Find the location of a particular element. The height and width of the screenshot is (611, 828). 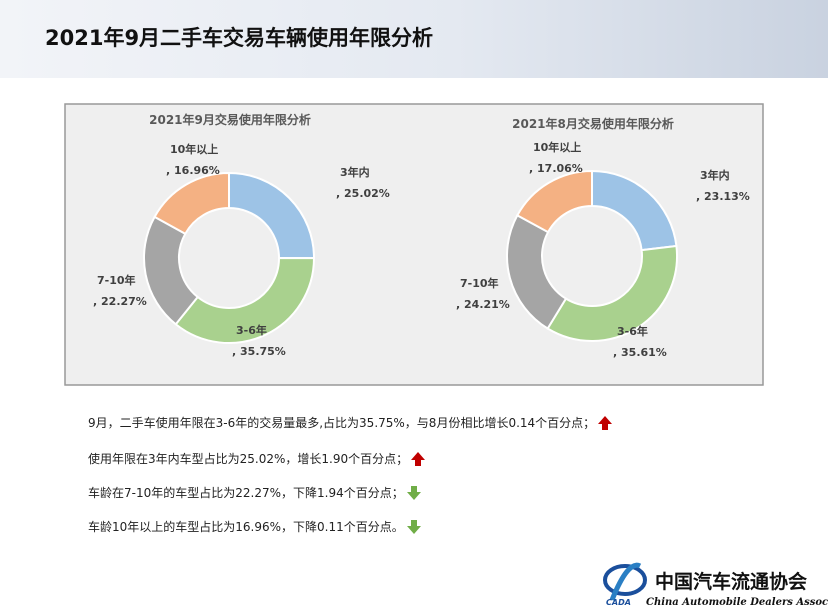

slice-value-label: , 16.96% is located at coordinates (193, 170).